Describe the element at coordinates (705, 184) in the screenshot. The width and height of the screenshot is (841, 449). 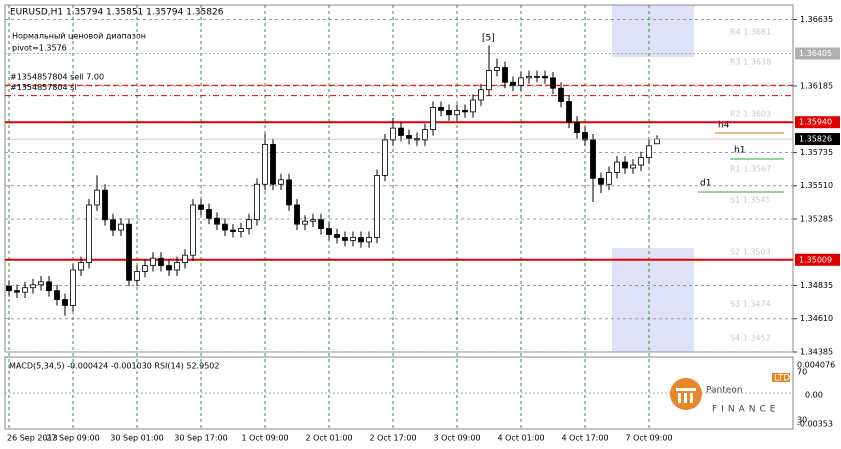
I see `annotation: d1` at that location.